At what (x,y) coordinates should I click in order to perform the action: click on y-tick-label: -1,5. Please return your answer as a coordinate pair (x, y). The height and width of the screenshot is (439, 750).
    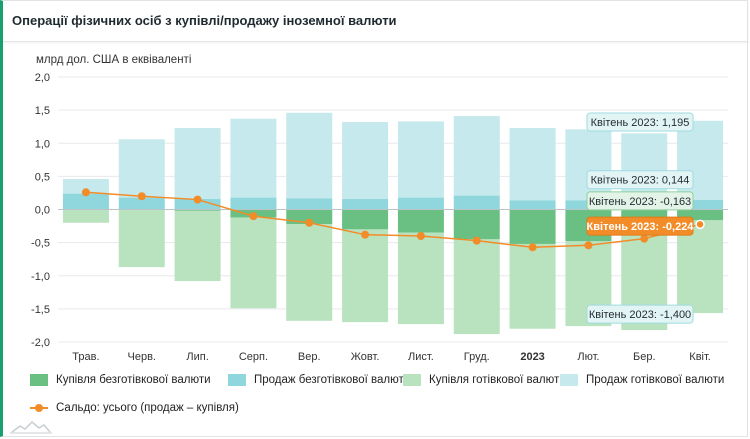
    Looking at the image, I should click on (40, 310).